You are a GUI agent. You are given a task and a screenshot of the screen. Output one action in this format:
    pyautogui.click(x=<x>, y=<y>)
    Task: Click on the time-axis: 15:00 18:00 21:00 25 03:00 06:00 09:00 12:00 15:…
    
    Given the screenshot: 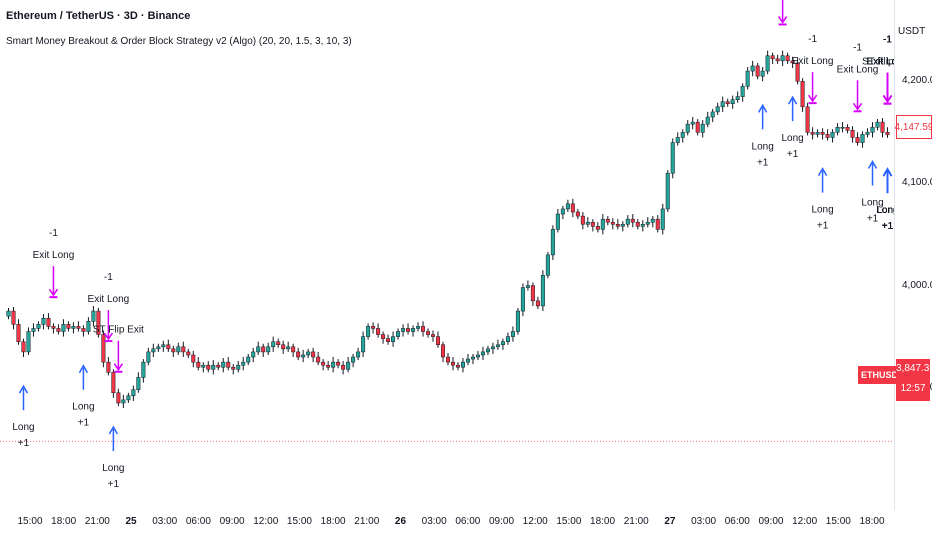 What is the action you would take?
    pyautogui.click(x=447, y=530)
    